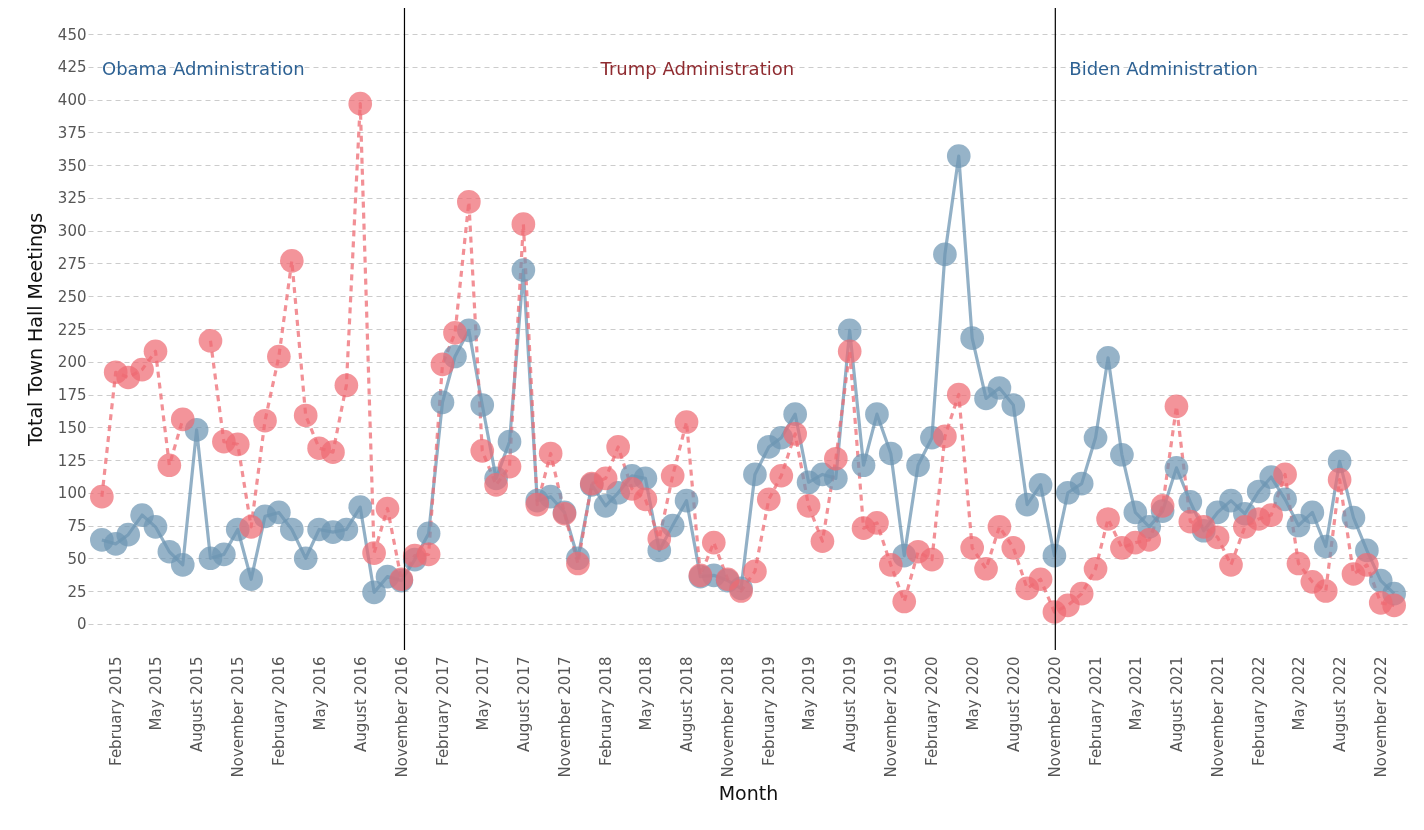  Describe the element at coordinates (72, 296) in the screenshot. I see `y-tick-label: 250` at that location.